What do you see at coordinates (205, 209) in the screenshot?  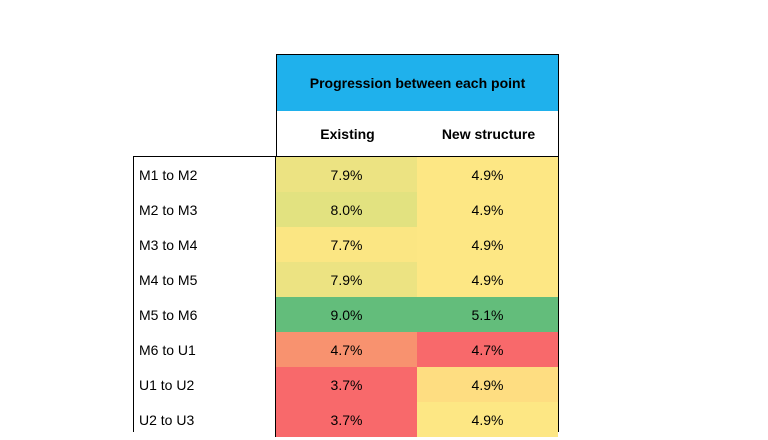 I see `row-label: M2 to M3` at bounding box center [205, 209].